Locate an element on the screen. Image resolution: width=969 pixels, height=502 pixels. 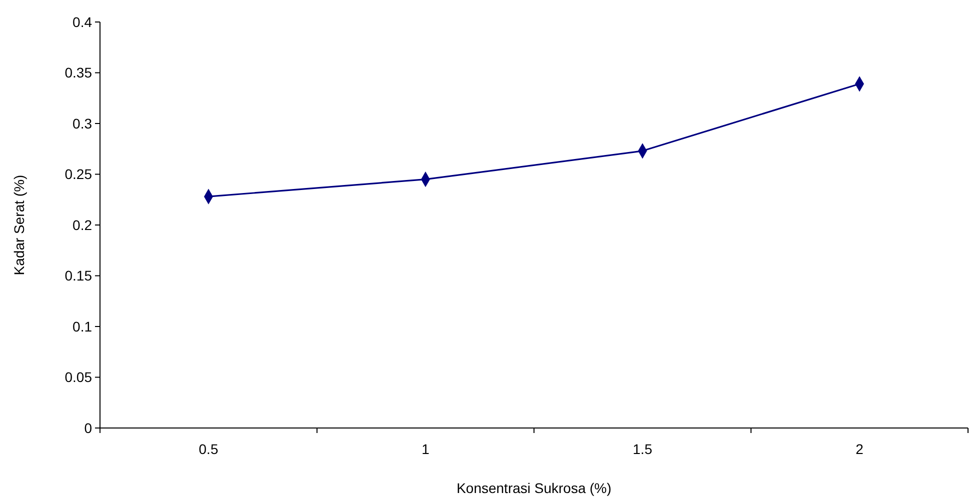
x-tick-label: 0.5 is located at coordinates (208, 449).